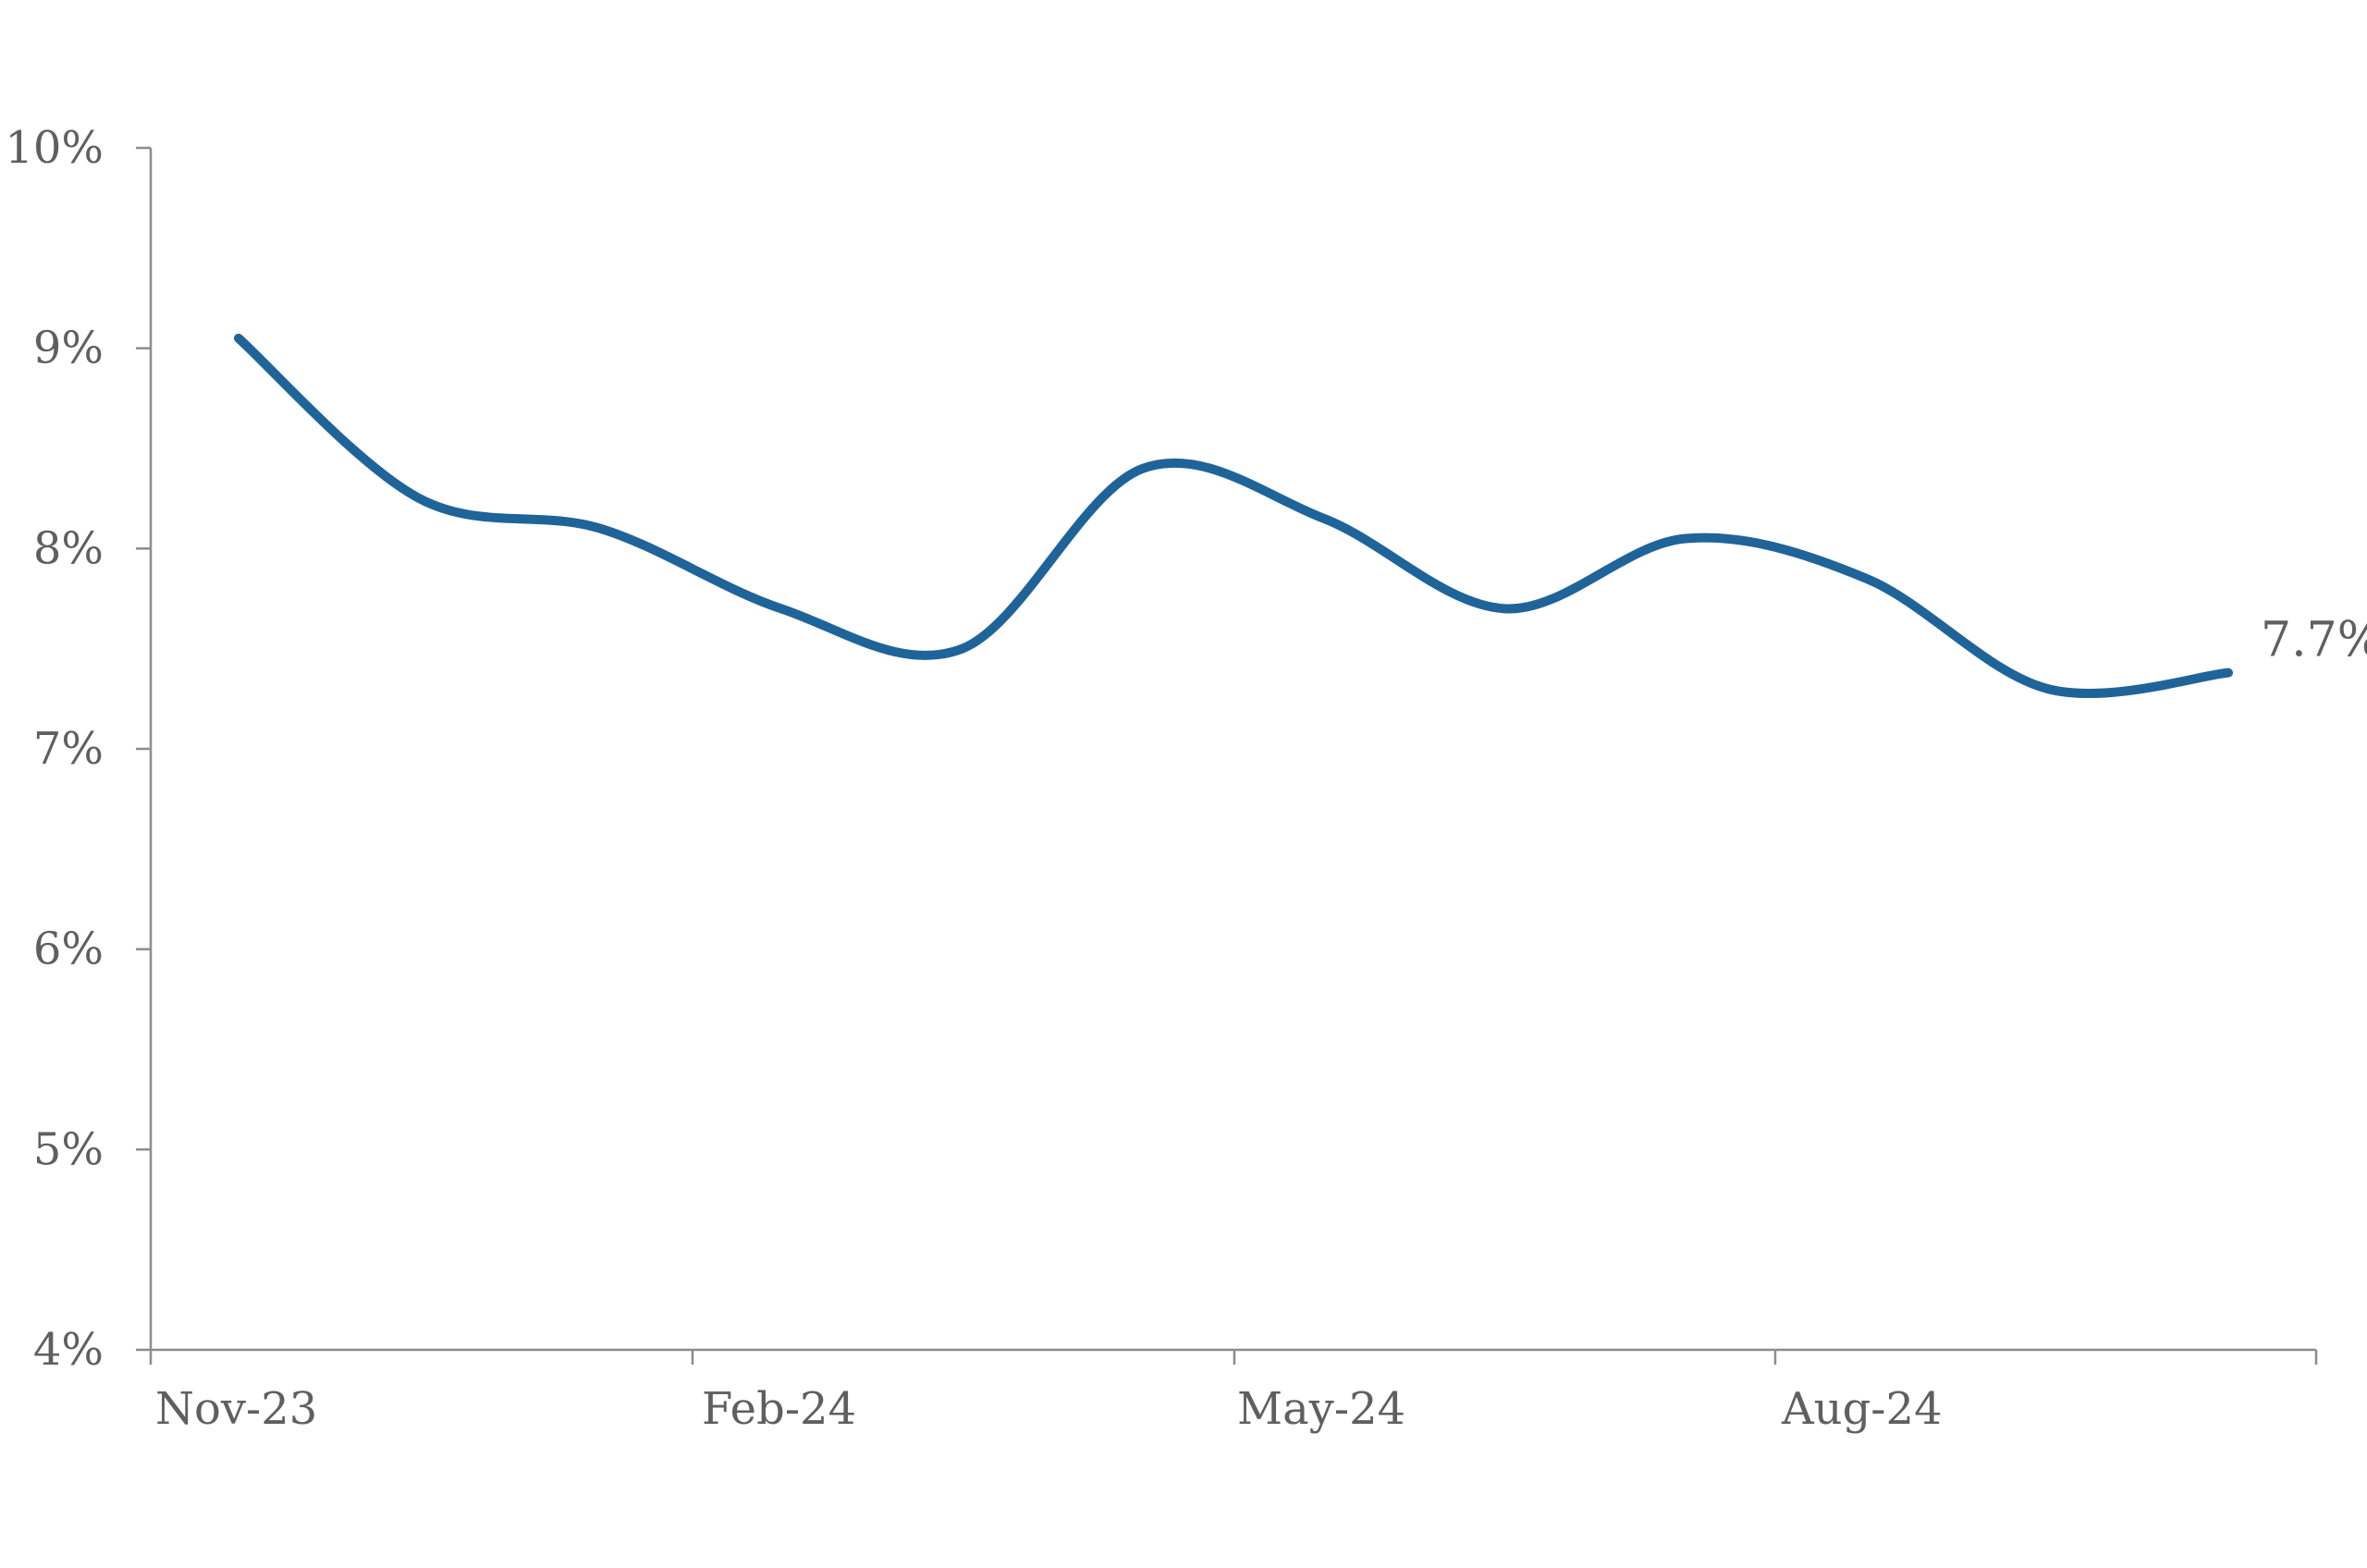 The height and width of the screenshot is (1568, 2367). I want to click on y-tick-label: 4%, so click(68, 1350).